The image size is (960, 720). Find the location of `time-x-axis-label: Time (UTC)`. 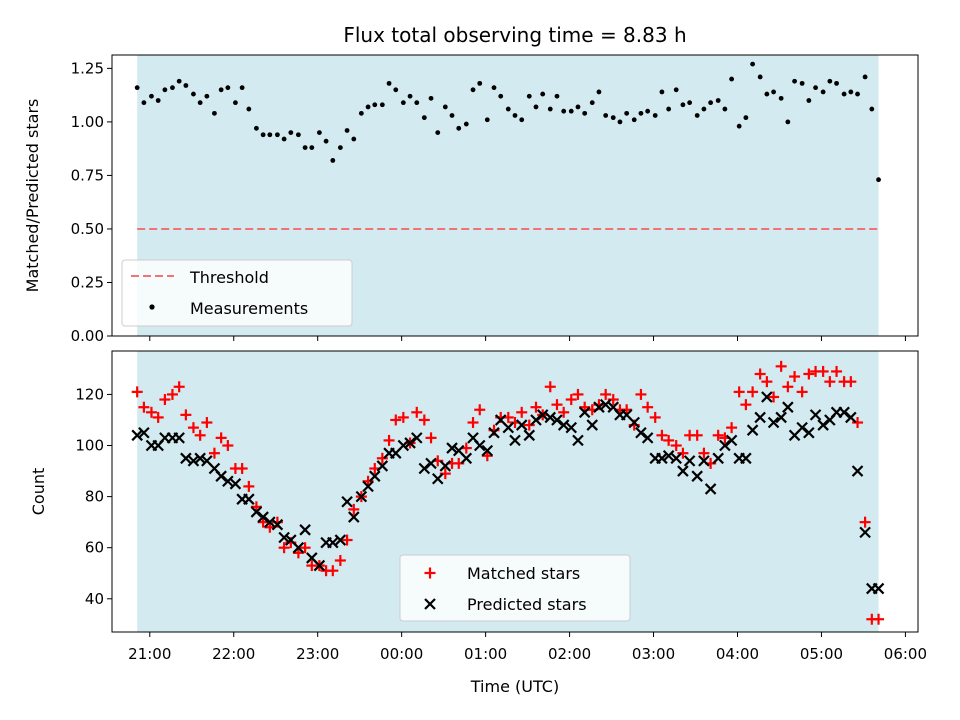

time-x-axis-label: Time (UTC) is located at coordinates (514, 686).